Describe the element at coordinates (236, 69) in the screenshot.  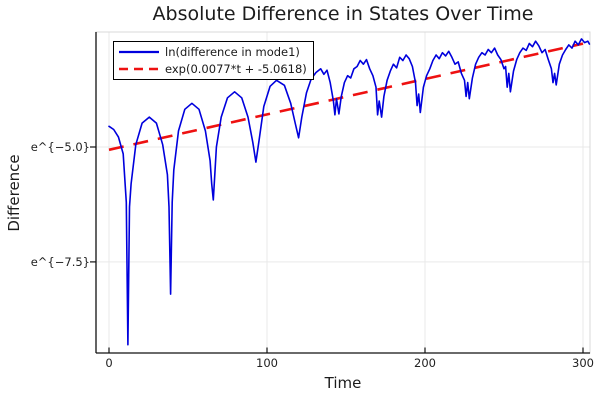
I see `legend-label-fit-series: exp(0.0077*t + -5.0618)` at that location.